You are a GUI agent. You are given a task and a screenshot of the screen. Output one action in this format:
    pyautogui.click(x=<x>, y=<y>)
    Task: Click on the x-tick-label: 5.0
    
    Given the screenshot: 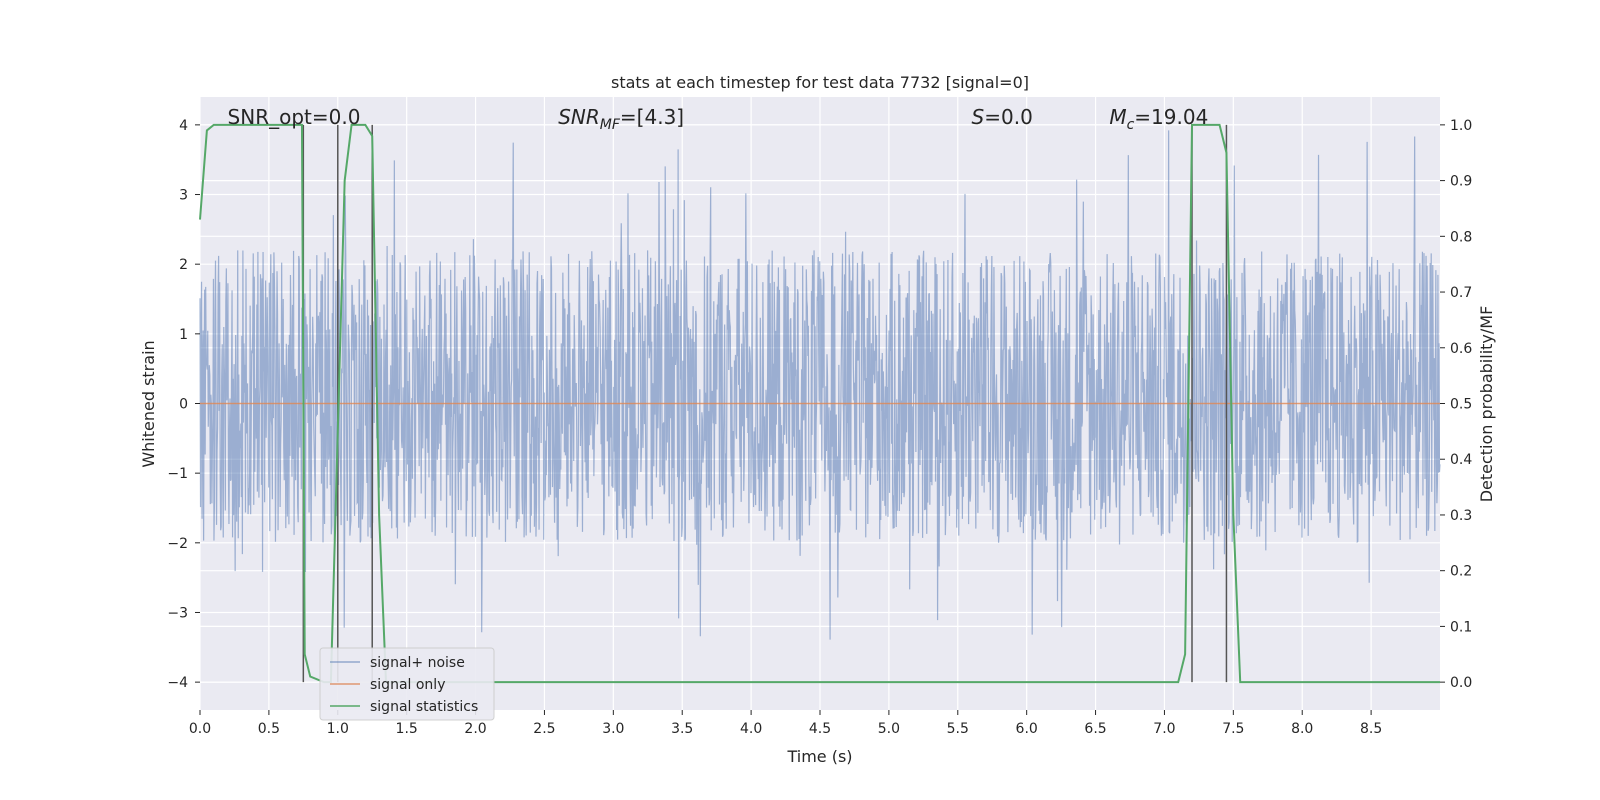 What is the action you would take?
    pyautogui.click(x=889, y=729)
    